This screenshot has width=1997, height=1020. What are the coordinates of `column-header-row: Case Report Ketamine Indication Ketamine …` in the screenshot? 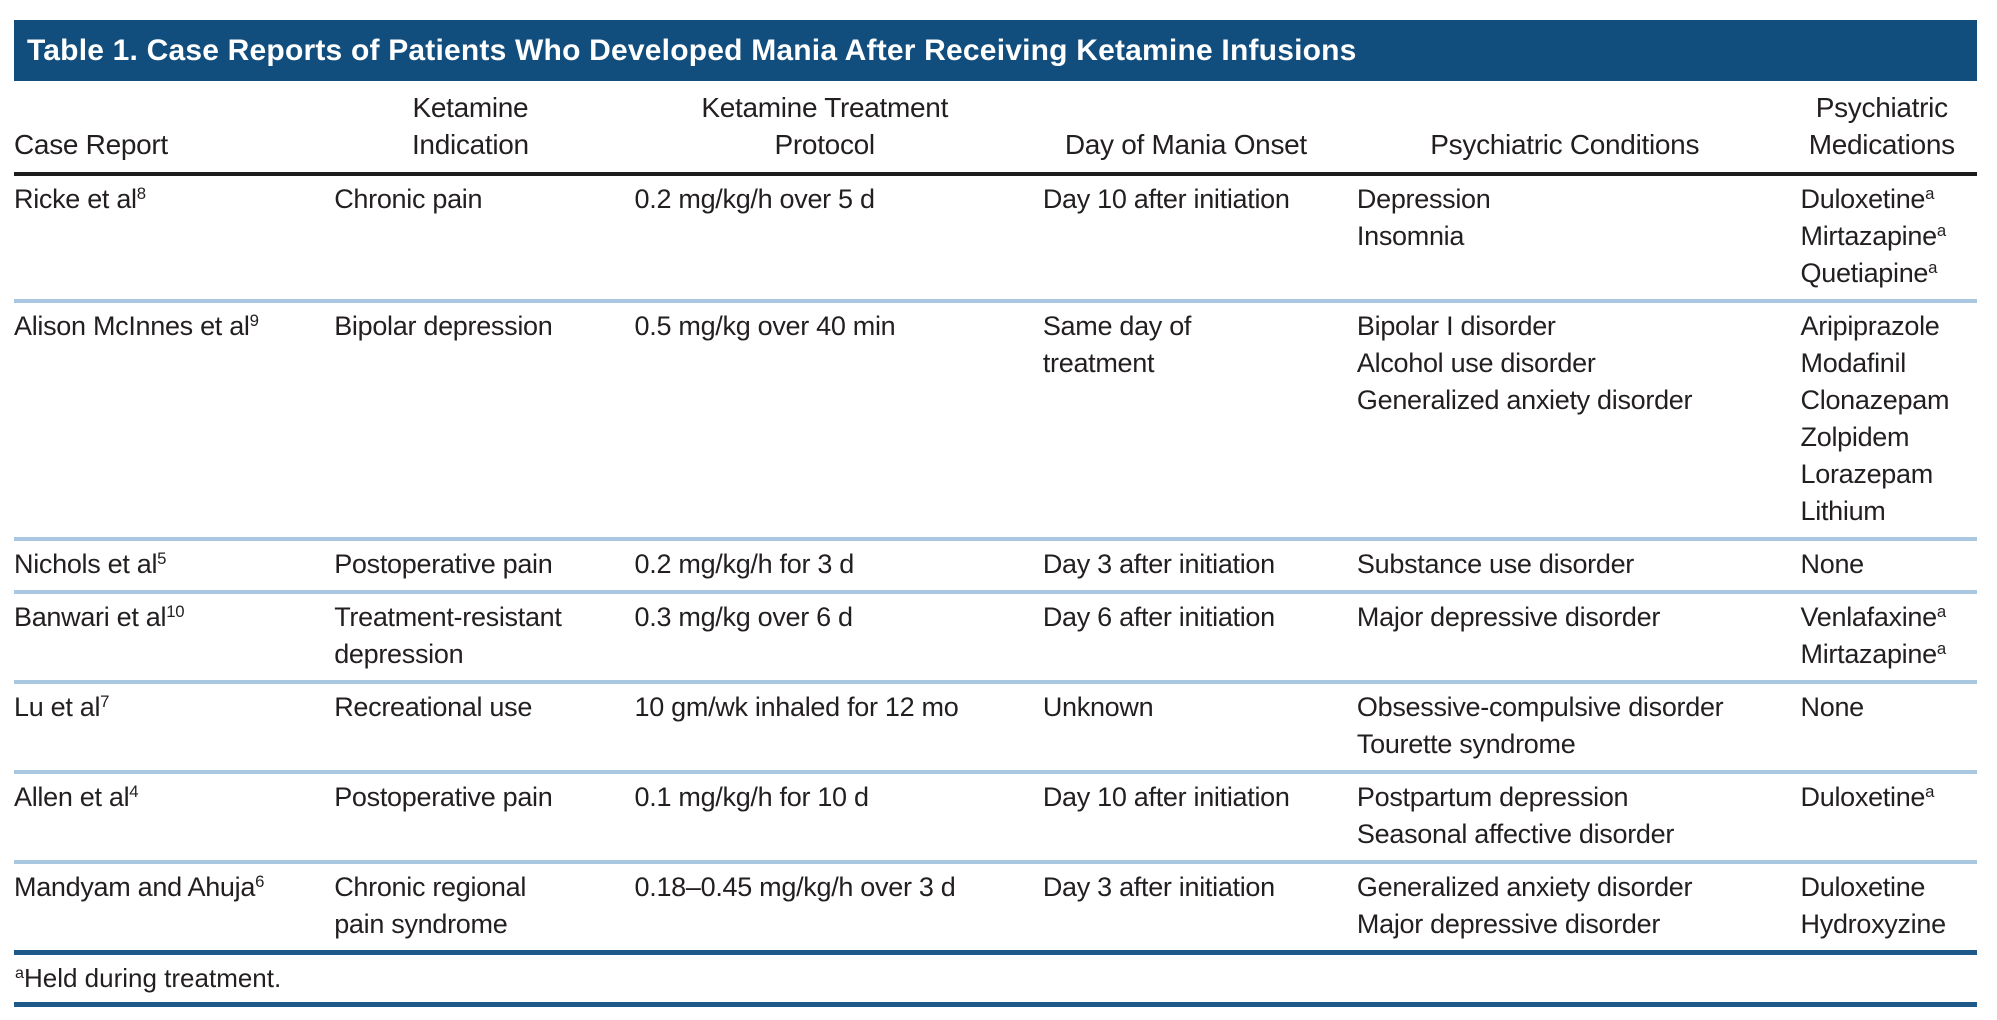 It's located at (995, 128).